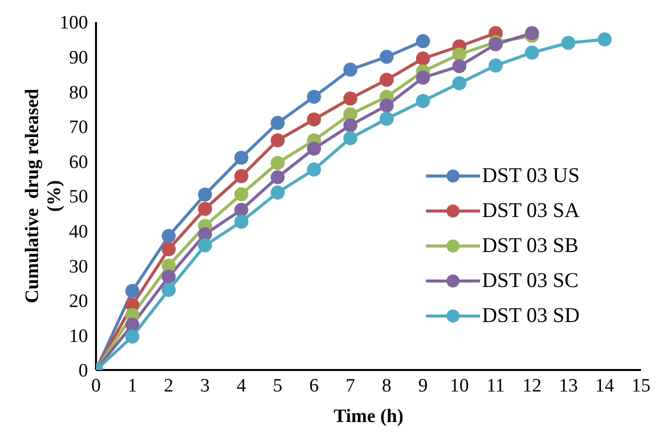 The width and height of the screenshot is (659, 440). Describe the element at coordinates (531, 210) in the screenshot. I see `legend-label: DST 03 SA` at that location.